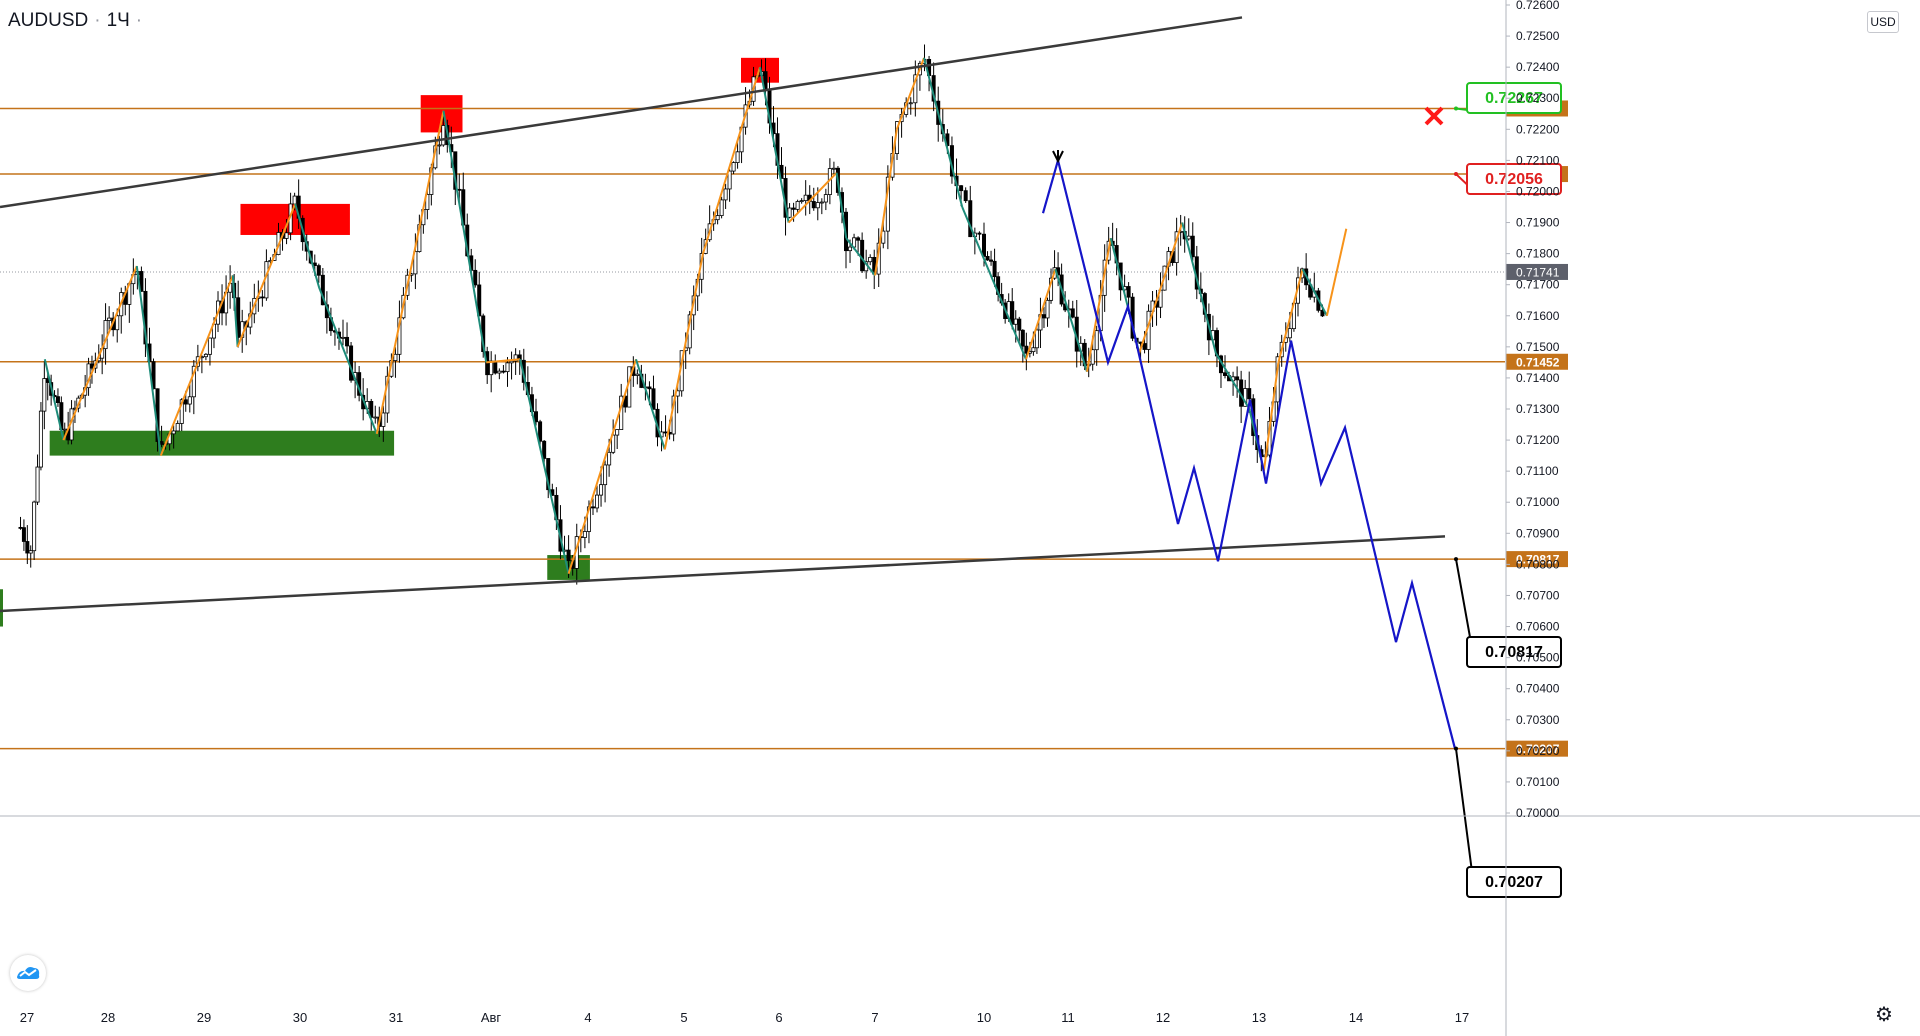 Image resolution: width=1920 pixels, height=1036 pixels. I want to click on price-tick-label: 0.71400, so click(1538, 378).